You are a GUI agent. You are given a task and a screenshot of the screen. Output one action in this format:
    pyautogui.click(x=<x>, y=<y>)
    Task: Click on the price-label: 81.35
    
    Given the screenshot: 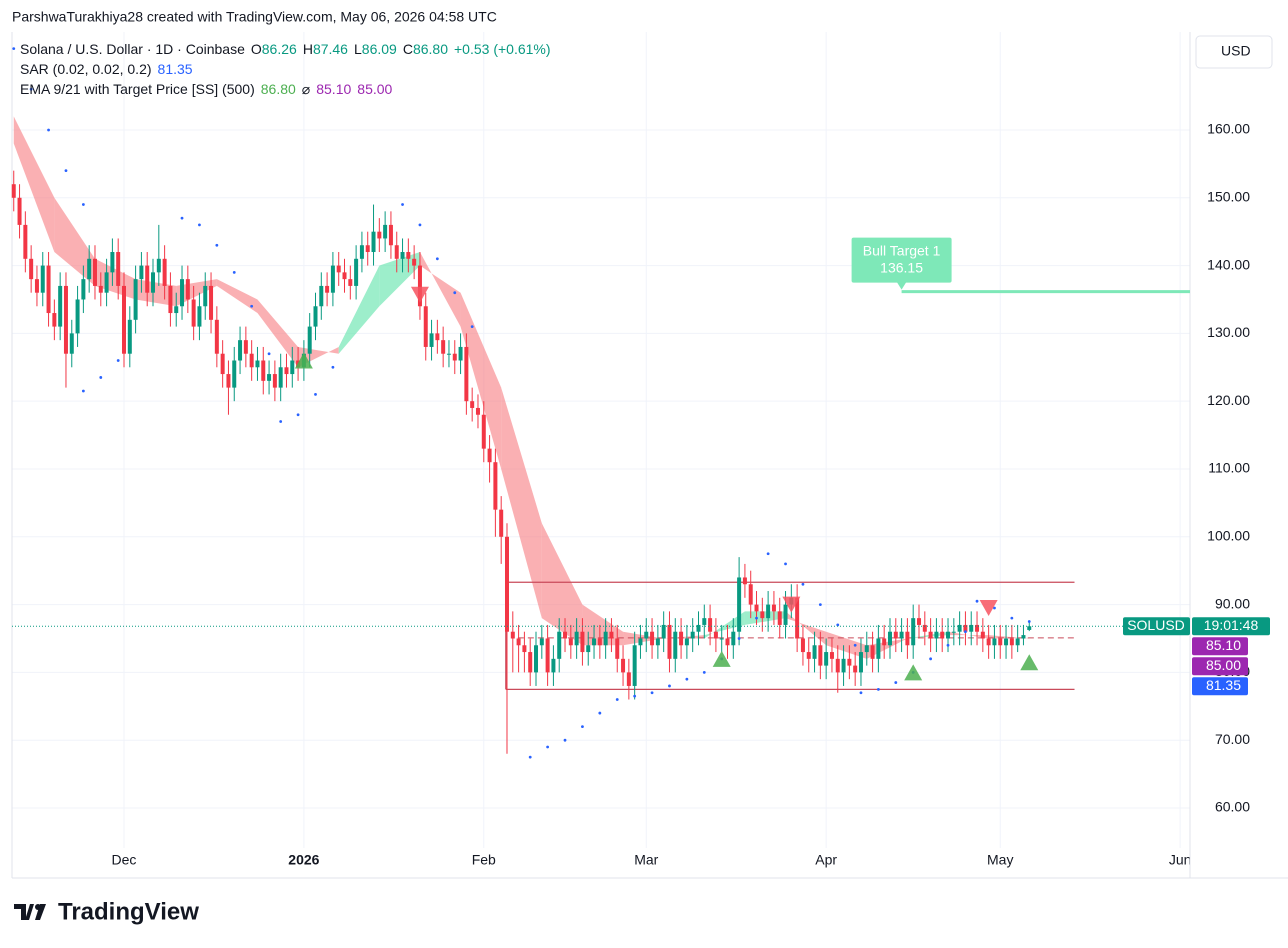 What is the action you would take?
    pyautogui.click(x=1223, y=685)
    